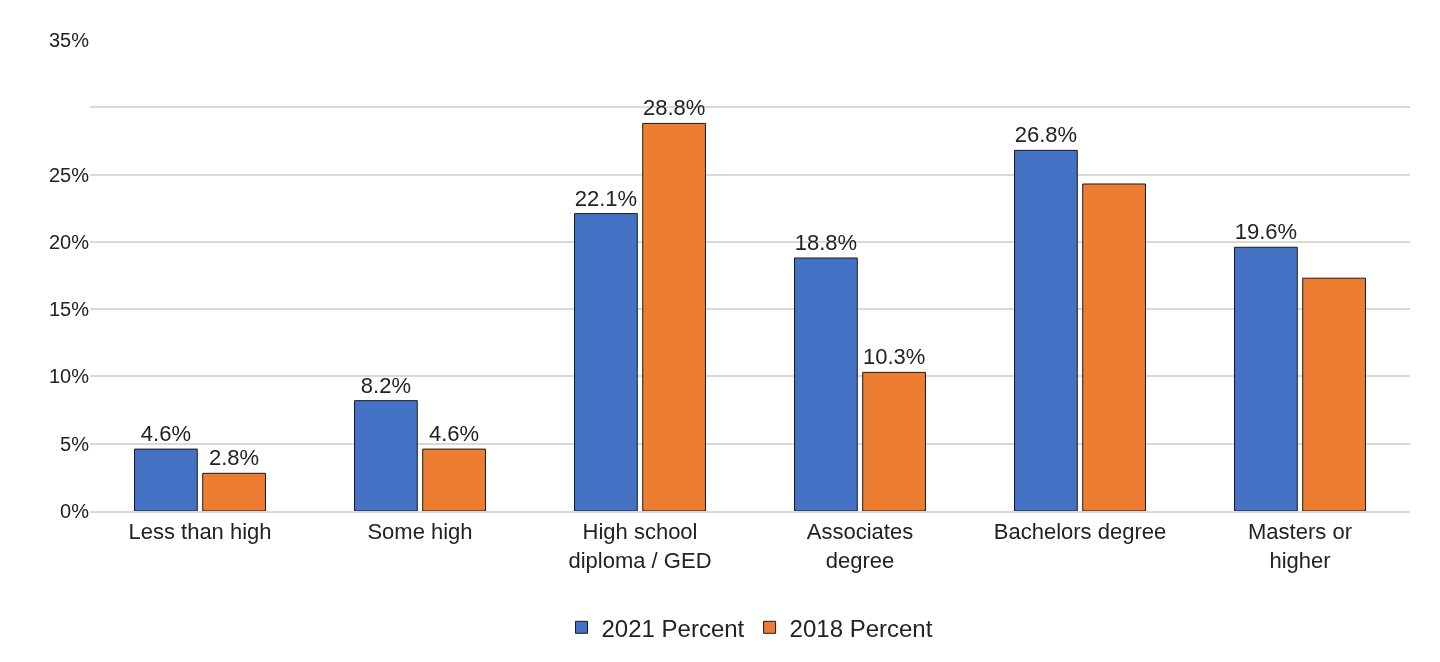 This screenshot has height=662, width=1440. What do you see at coordinates (606, 198) in the screenshot?
I see `data-label: 22.1%` at bounding box center [606, 198].